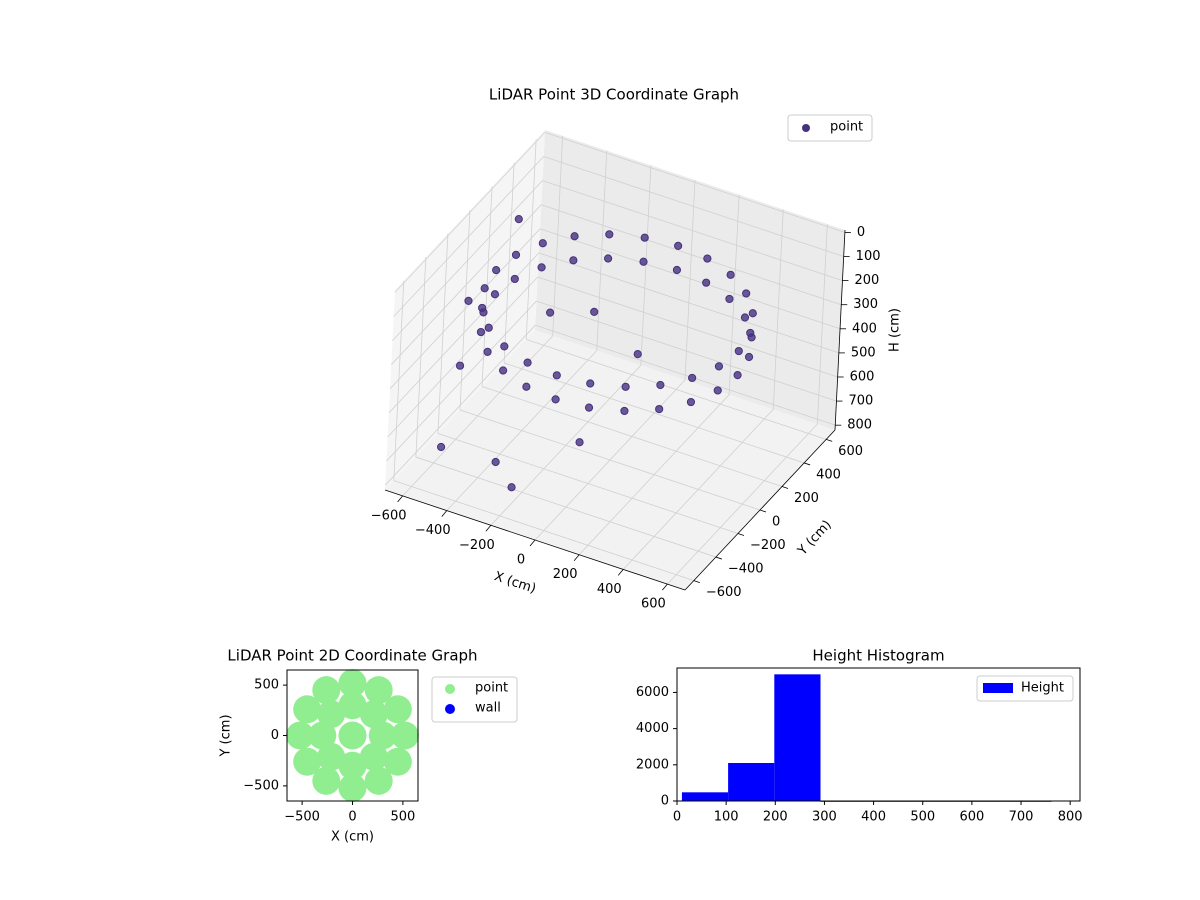 This screenshot has height=900, width=1200. I want to click on z-tick-label: 800, so click(859, 425).